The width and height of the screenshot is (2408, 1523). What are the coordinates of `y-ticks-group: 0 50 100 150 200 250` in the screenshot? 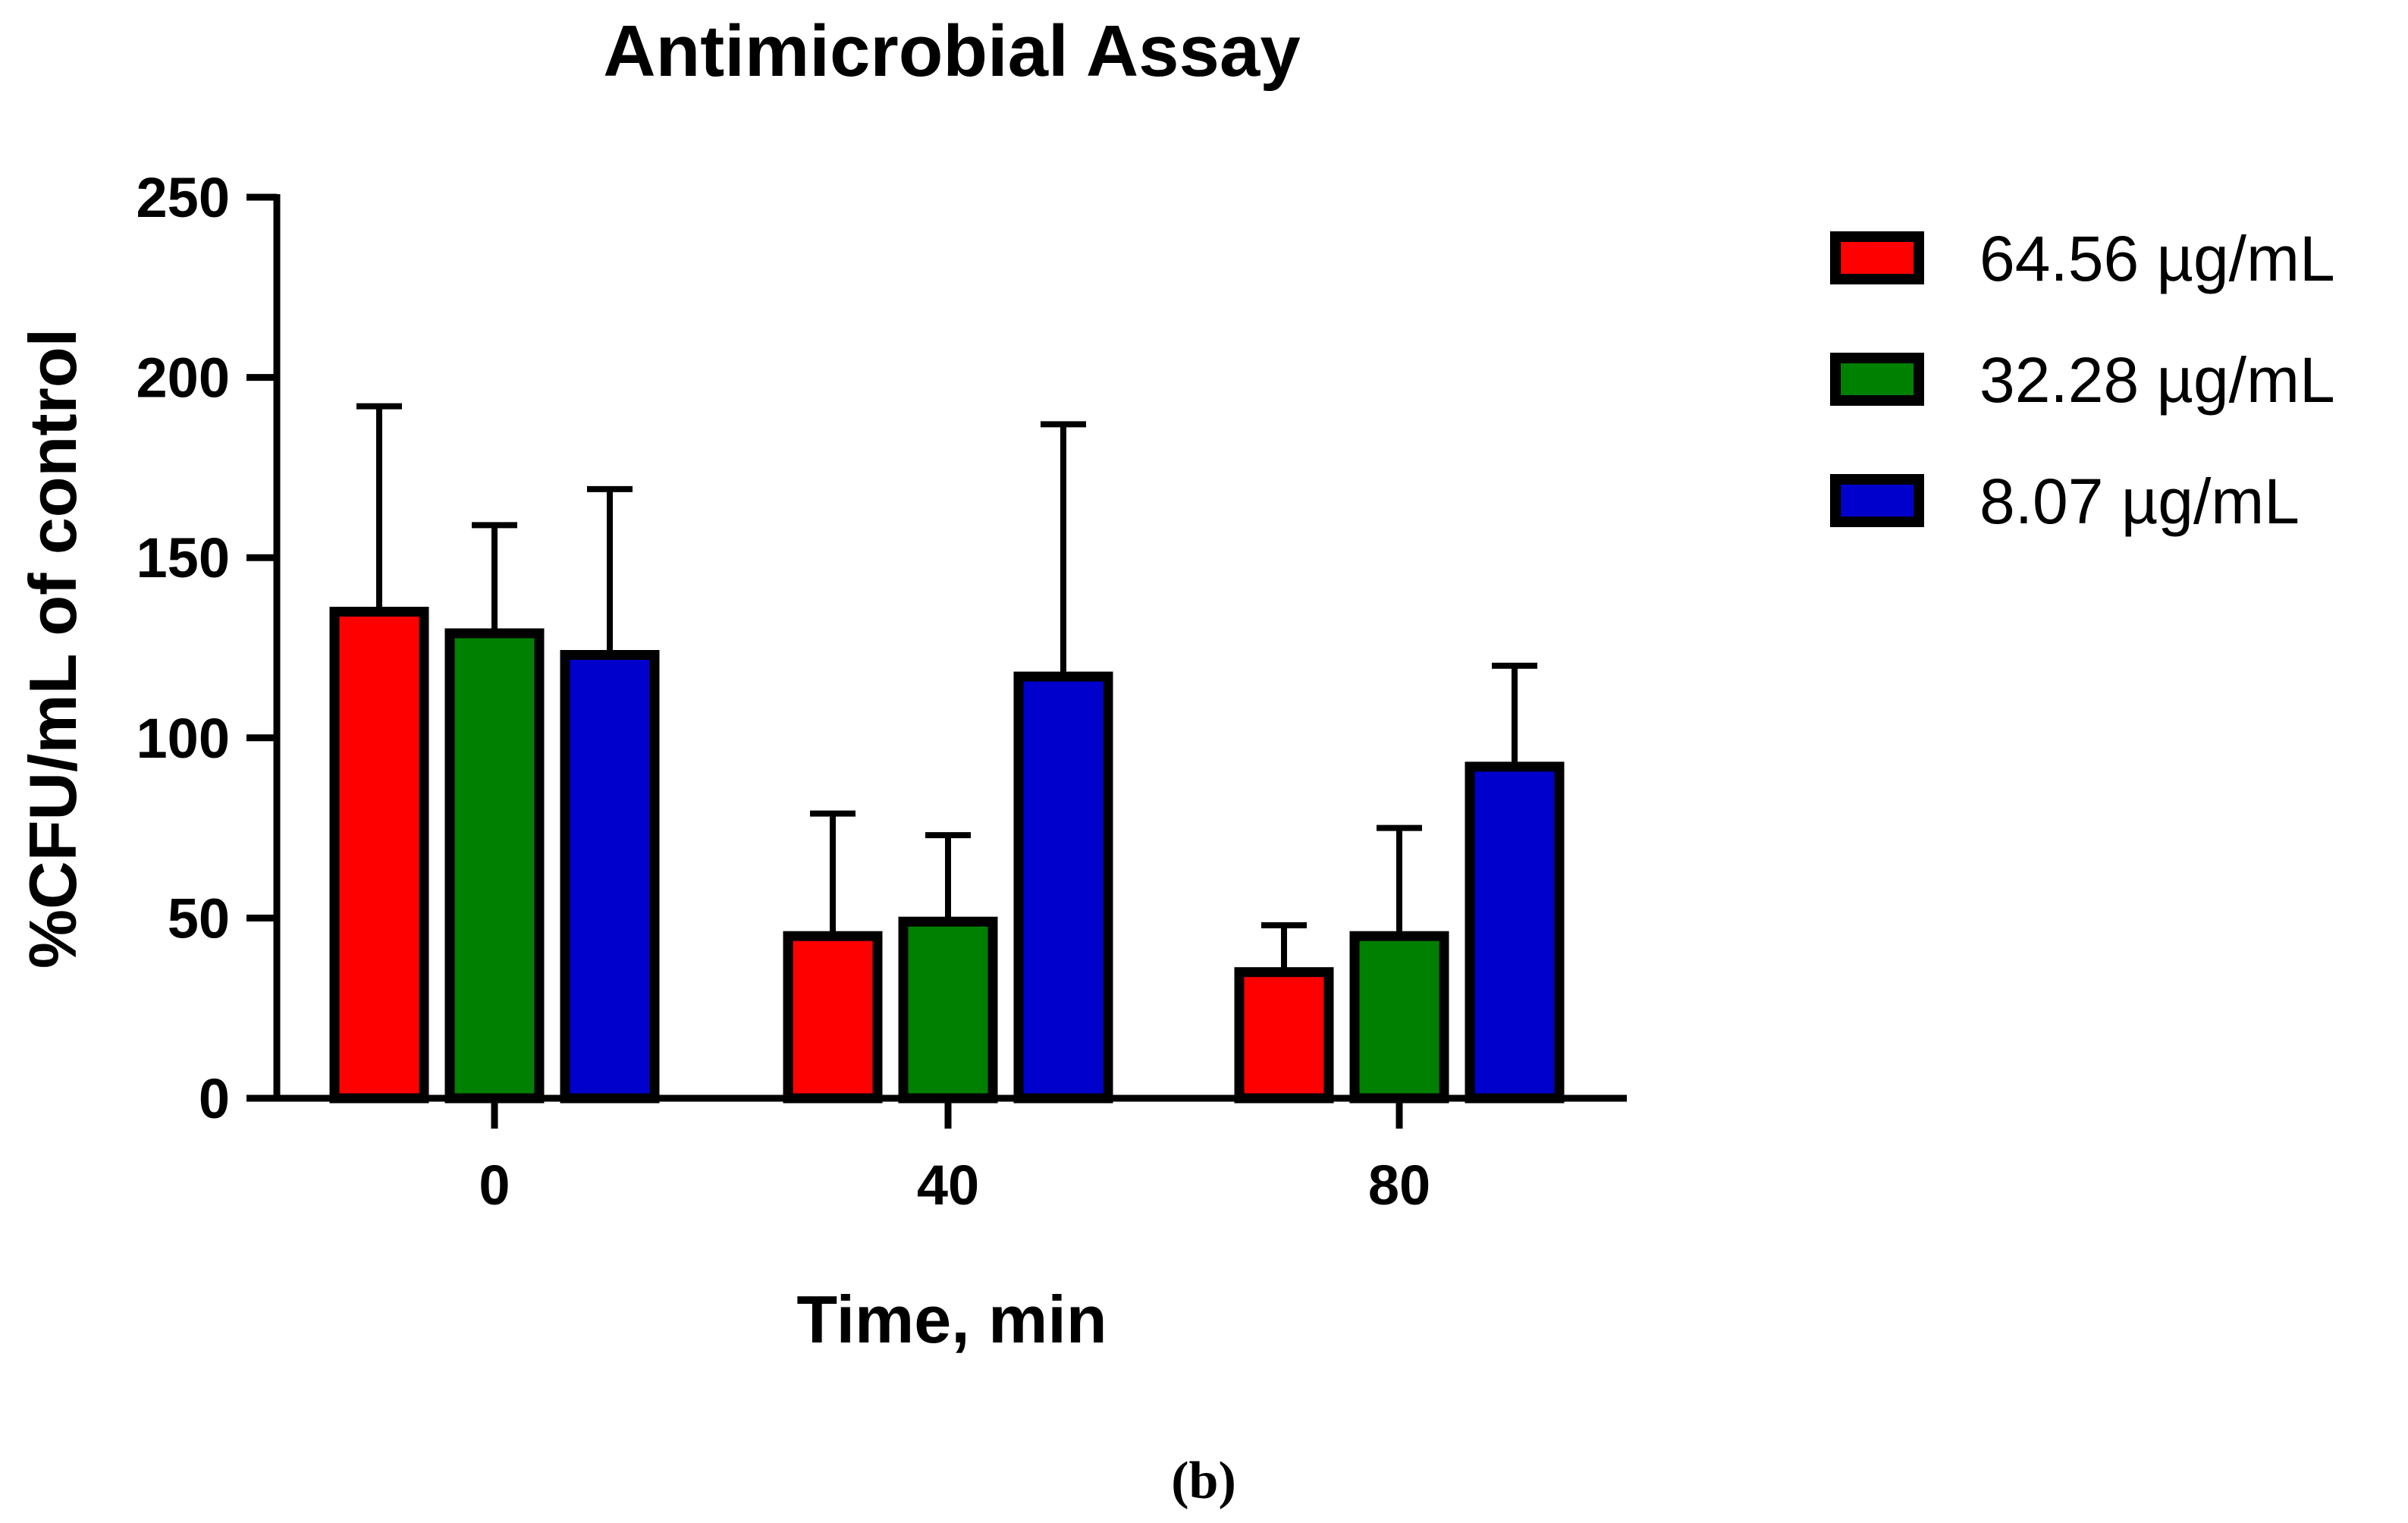 It's located at (207, 648).